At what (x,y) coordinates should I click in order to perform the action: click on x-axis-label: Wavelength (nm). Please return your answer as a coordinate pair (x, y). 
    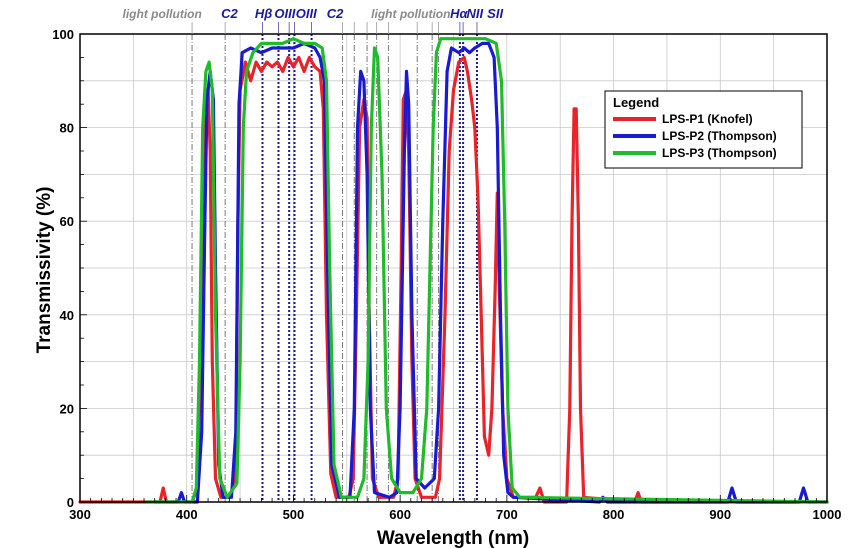
    Looking at the image, I should click on (453, 538).